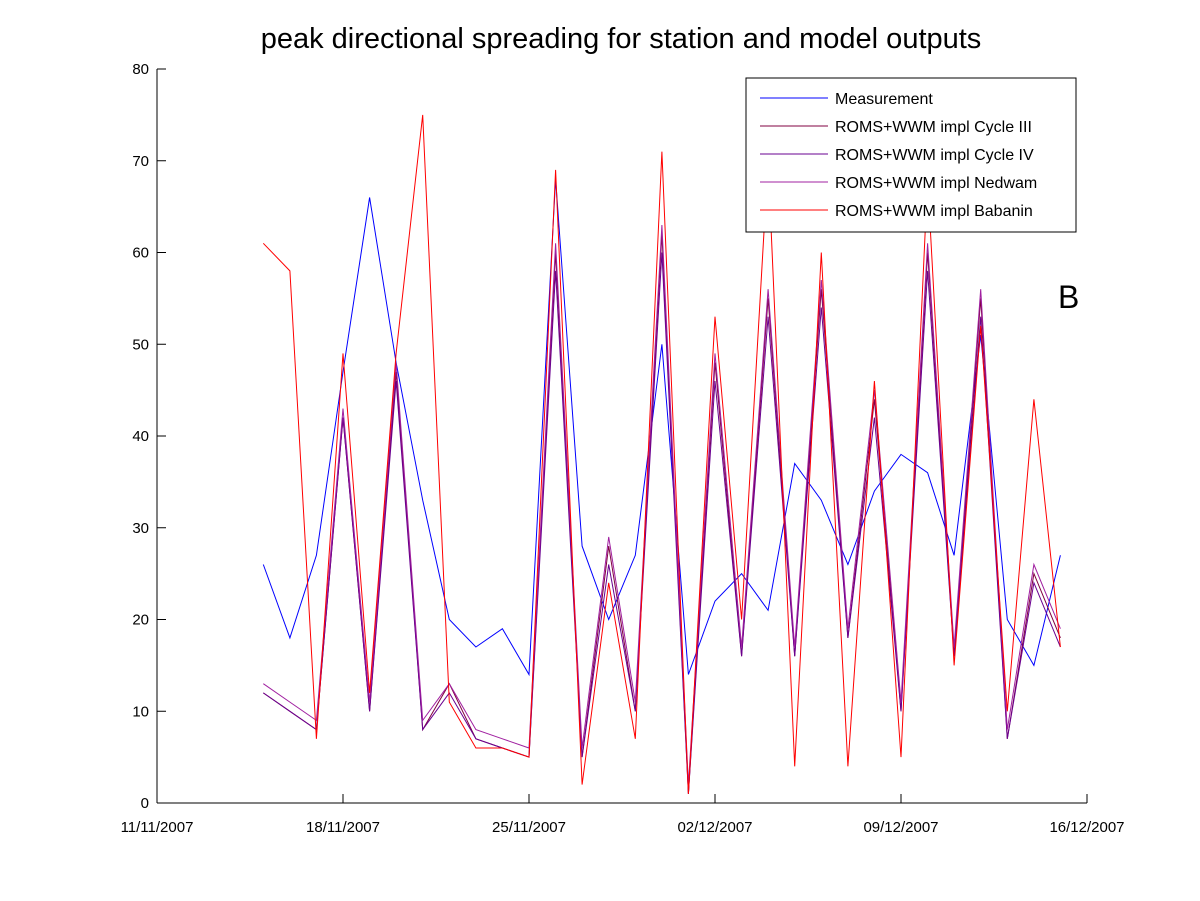 The image size is (1200, 901). What do you see at coordinates (140, 436) in the screenshot?
I see `y-tick-label: 40` at bounding box center [140, 436].